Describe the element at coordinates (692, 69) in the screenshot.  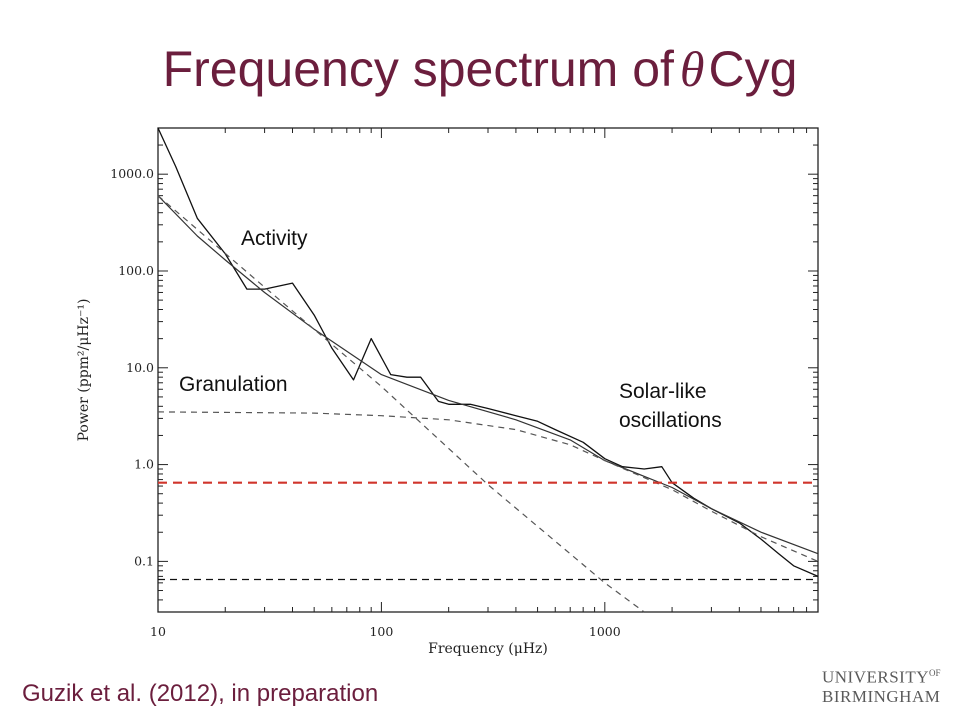
I see `theta-symbol: θ` at that location.